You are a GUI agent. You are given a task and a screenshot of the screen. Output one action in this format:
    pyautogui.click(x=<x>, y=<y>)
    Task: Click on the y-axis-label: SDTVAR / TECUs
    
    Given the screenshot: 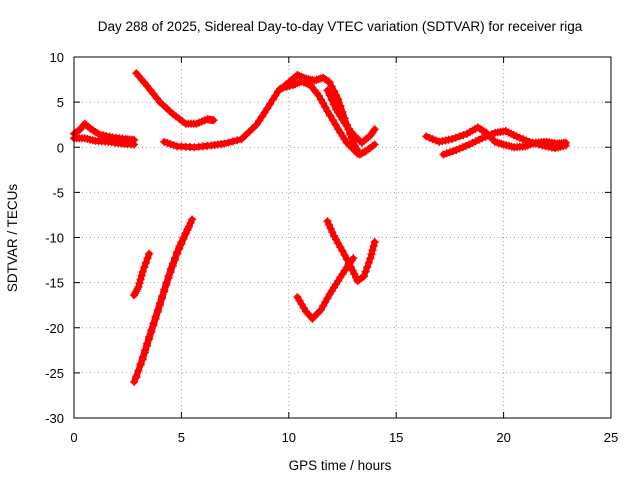 What is the action you would take?
    pyautogui.click(x=12, y=238)
    